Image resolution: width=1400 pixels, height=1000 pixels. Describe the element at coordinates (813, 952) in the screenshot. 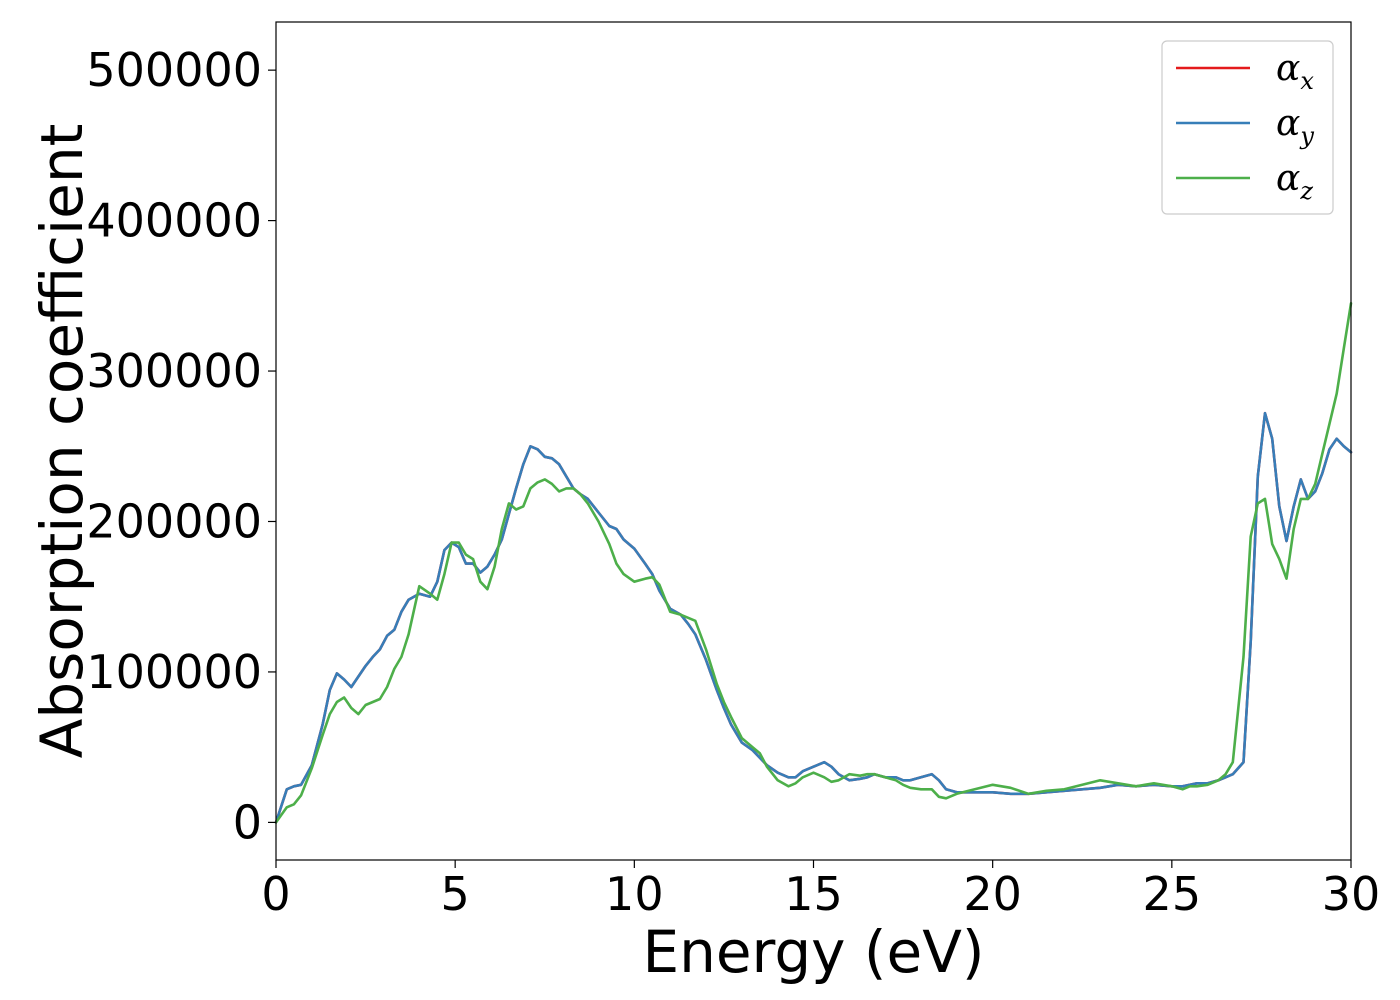

I see `x-axis-title: Energy (eV)` at that location.